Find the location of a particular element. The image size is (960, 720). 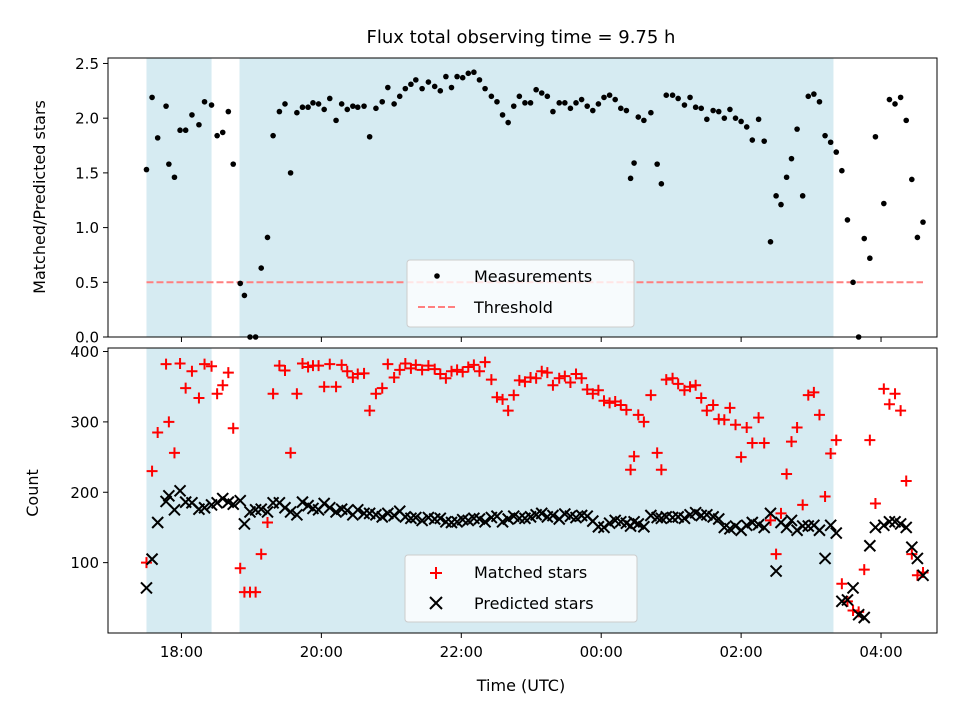

legend-matched-marker is located at coordinates (436, 573).